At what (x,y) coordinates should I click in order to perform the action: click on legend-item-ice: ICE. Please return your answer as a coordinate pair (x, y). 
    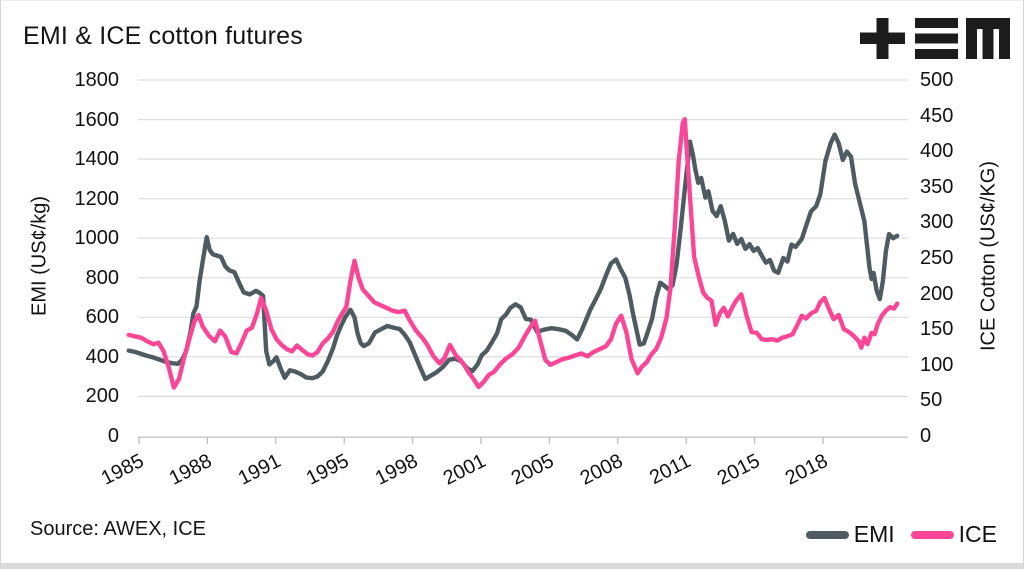
    Looking at the image, I should click on (953, 534).